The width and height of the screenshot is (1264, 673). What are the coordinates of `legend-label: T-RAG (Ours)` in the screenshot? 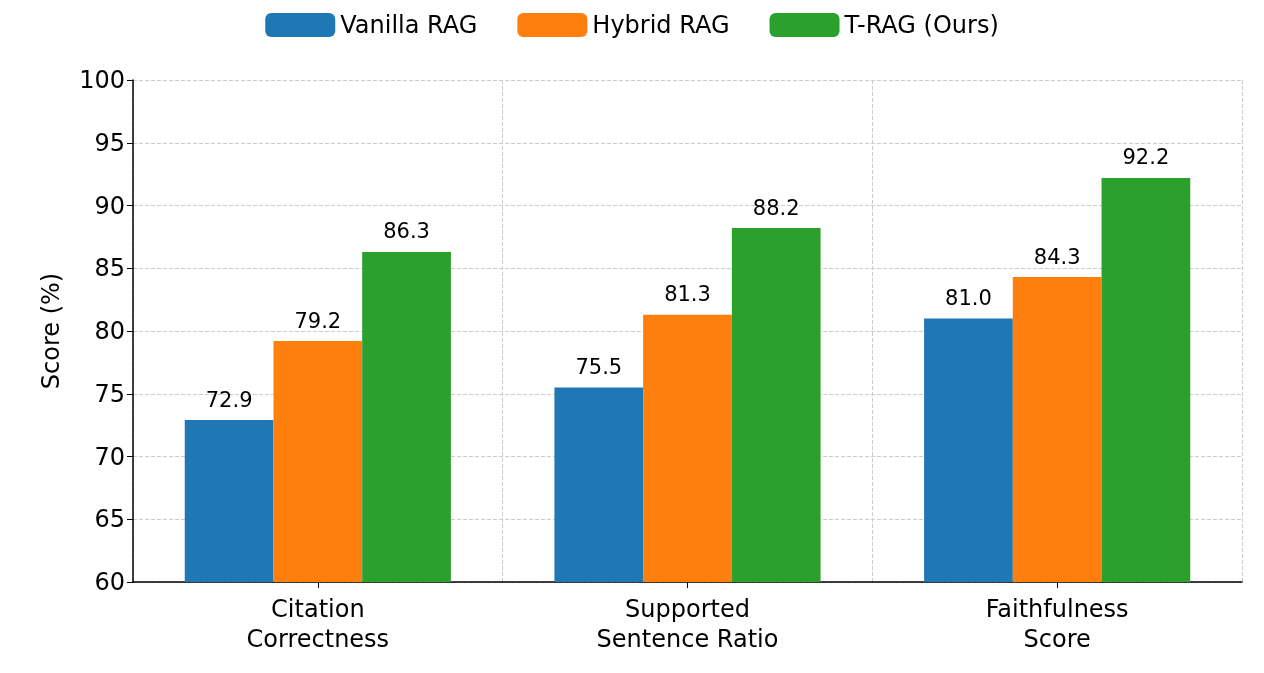 It's located at (921, 25).